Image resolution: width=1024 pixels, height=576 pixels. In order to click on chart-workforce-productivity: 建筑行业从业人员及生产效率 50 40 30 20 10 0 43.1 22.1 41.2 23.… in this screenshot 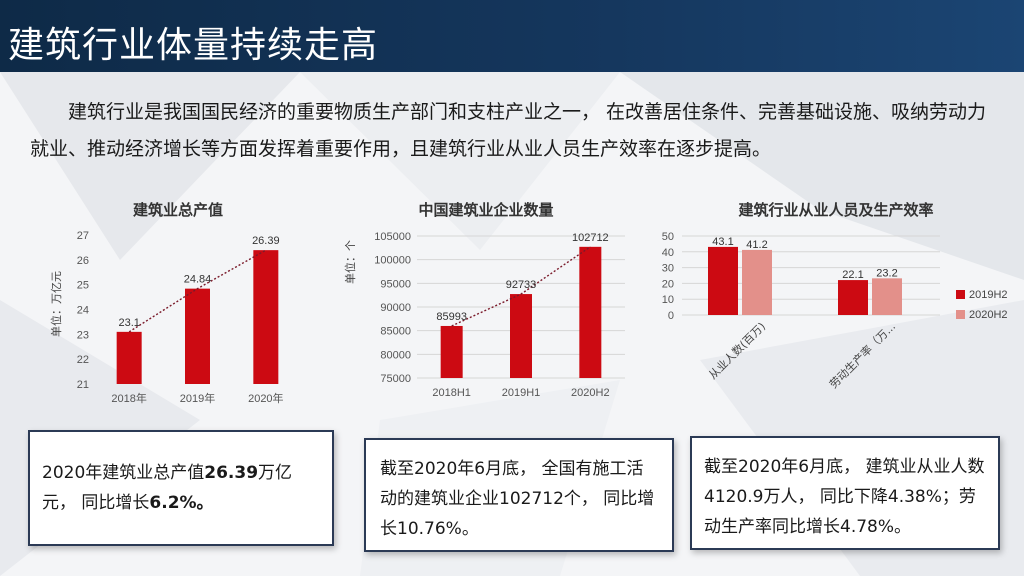, I will do `click(835, 296)`.